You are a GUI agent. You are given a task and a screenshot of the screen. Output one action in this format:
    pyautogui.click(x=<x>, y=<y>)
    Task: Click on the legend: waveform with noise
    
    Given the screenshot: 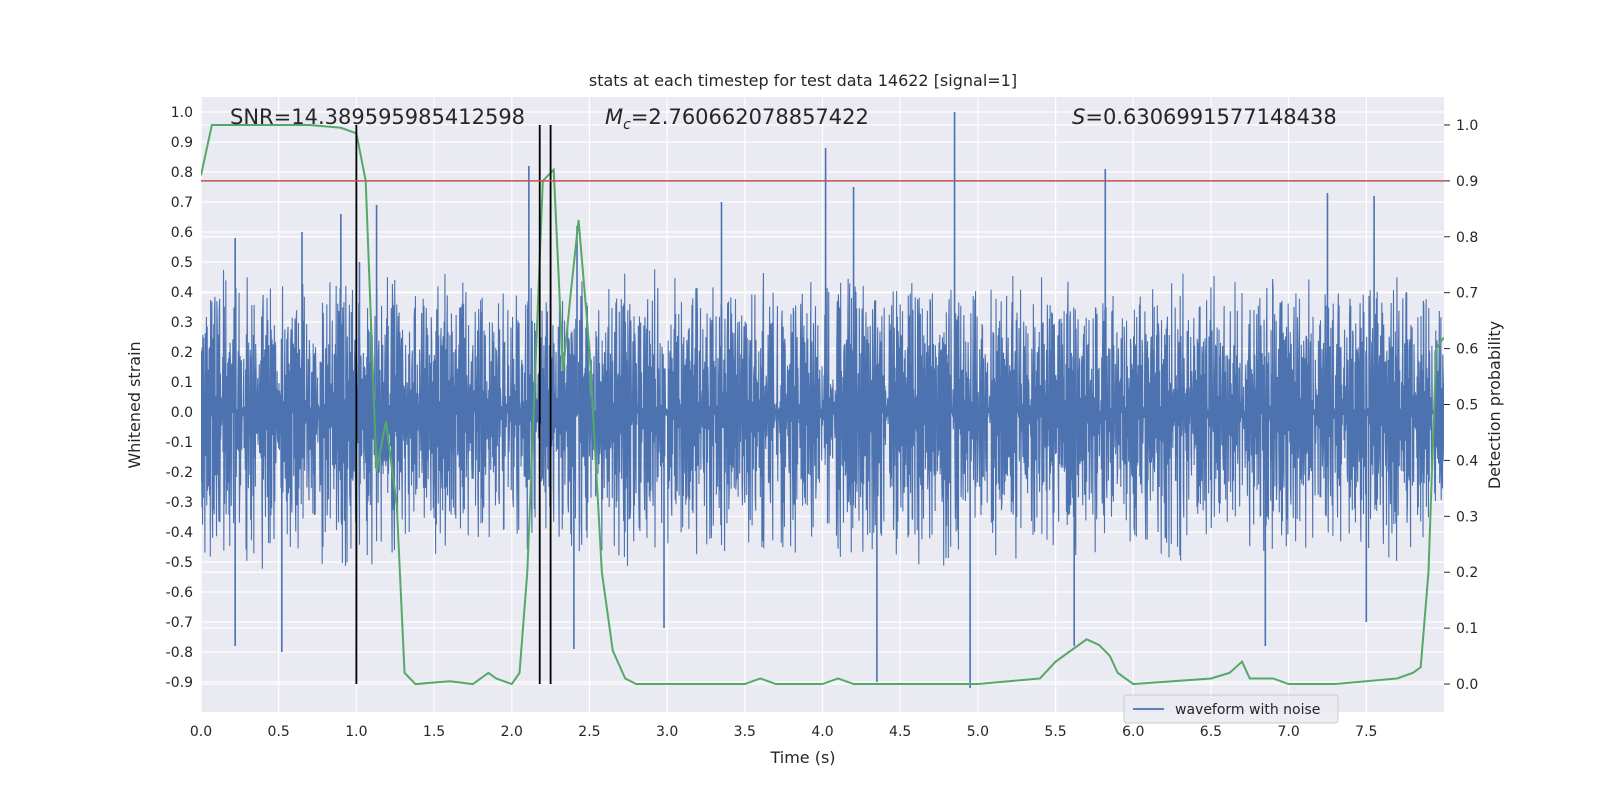 What is the action you would take?
    pyautogui.click(x=1231, y=709)
    